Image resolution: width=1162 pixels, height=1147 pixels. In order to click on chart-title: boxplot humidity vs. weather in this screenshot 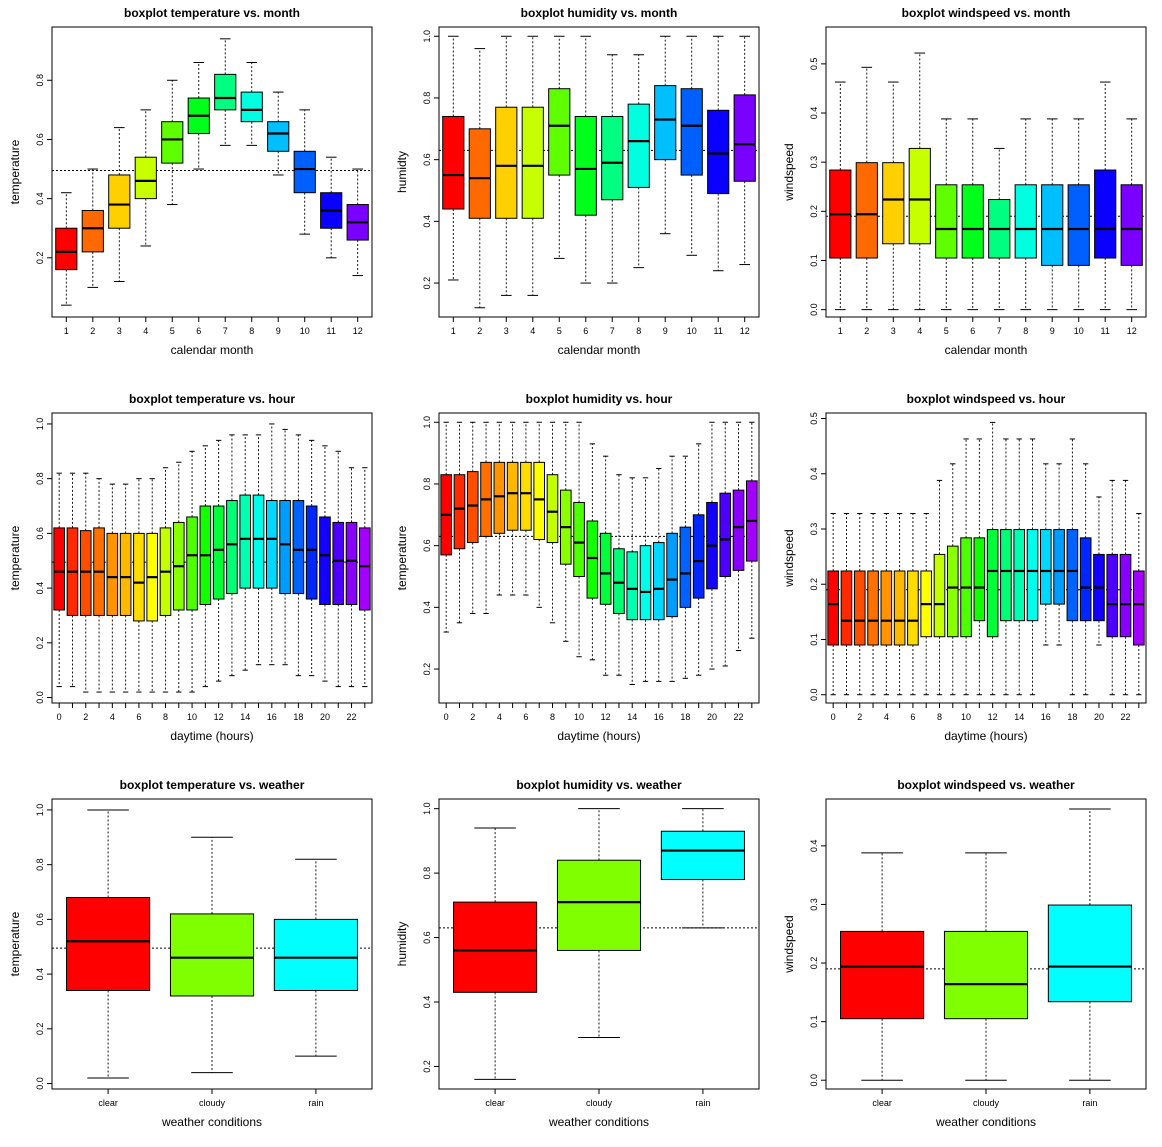, I will do `click(599, 785)`.